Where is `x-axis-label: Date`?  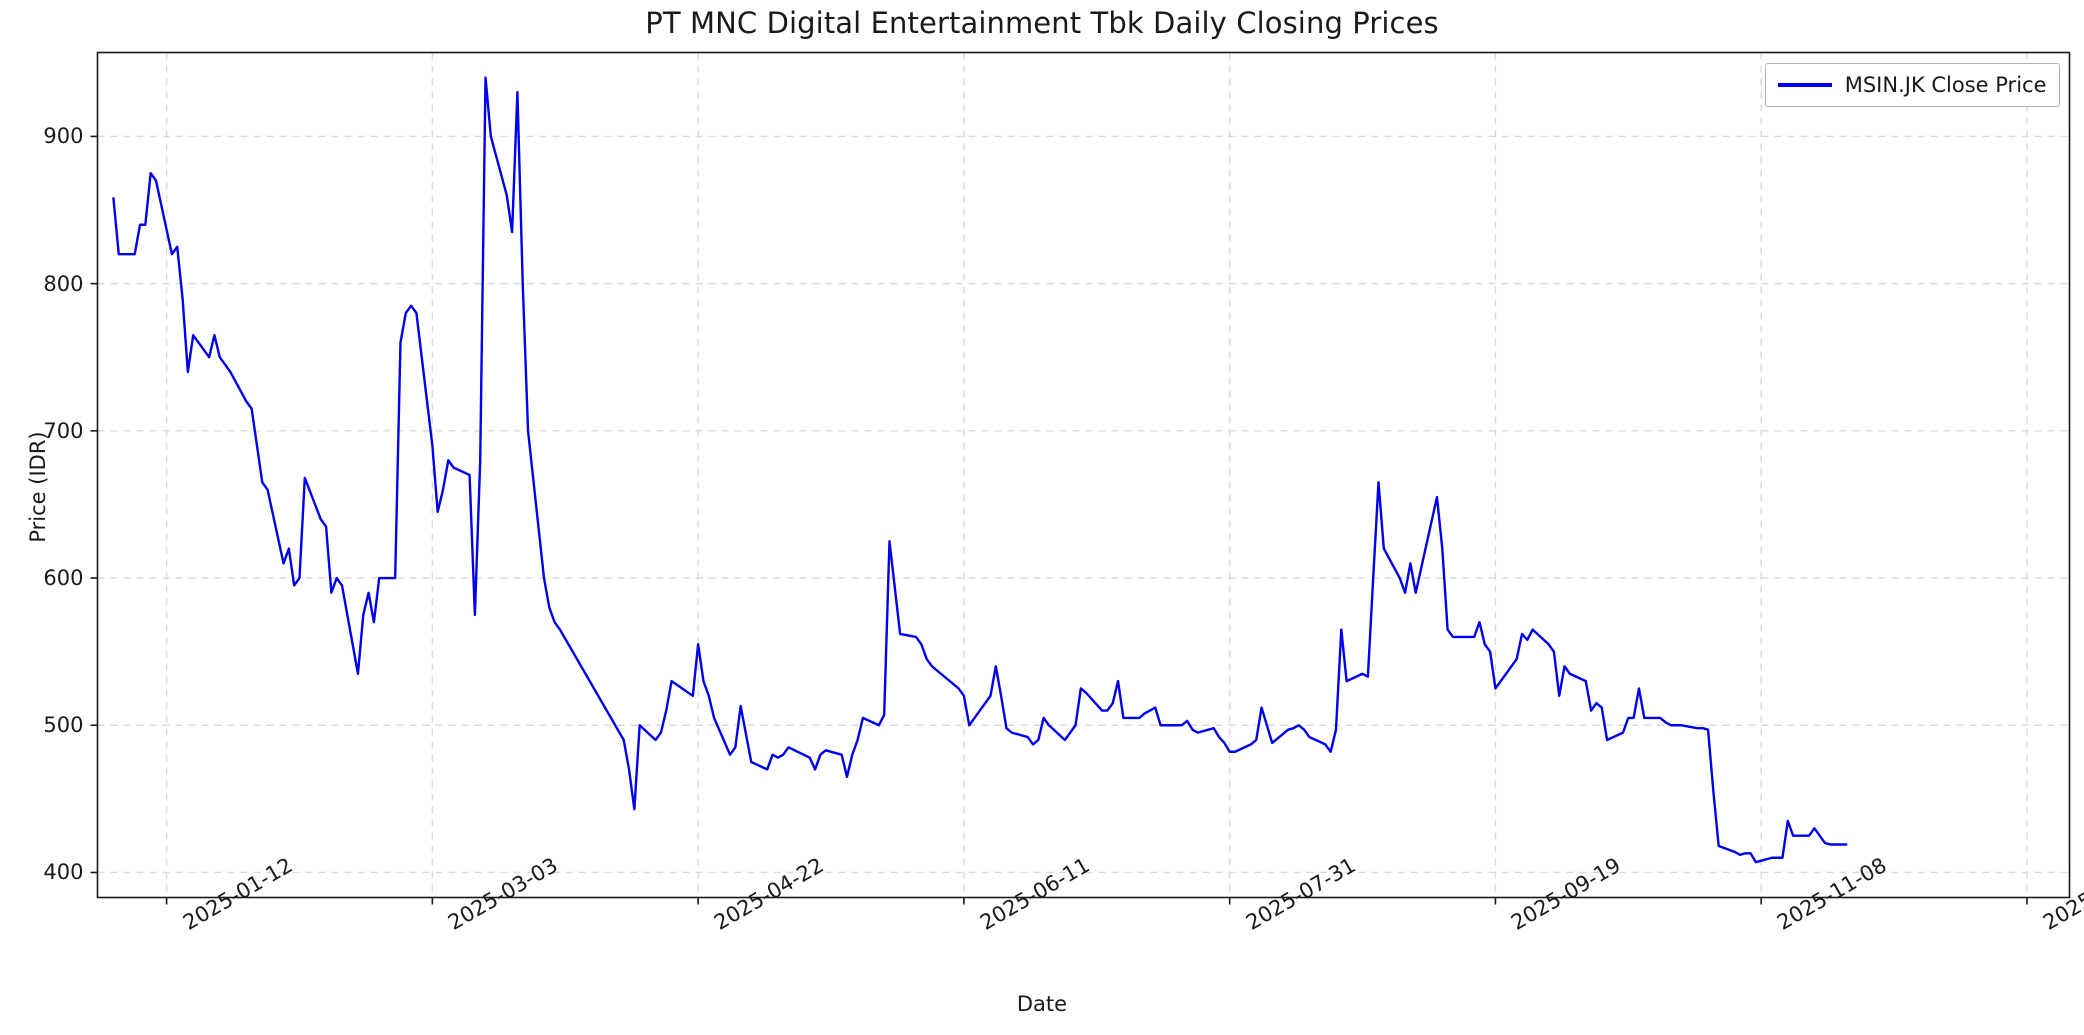
x-axis-label: Date is located at coordinates (1042, 1004).